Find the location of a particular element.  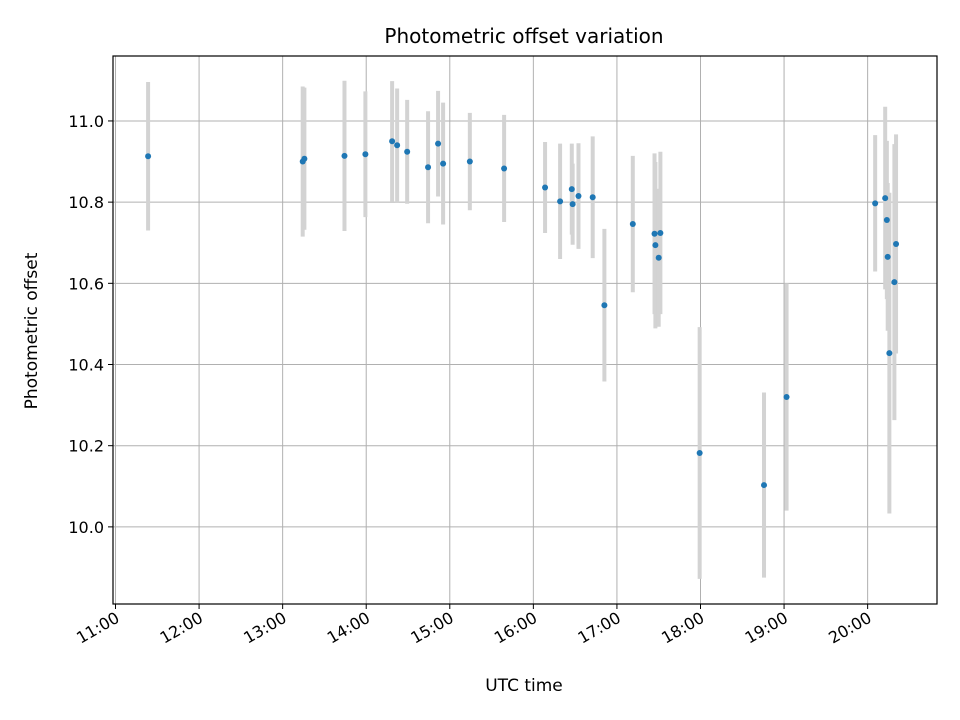

y-tick-label: 10.8 is located at coordinates (86, 202).